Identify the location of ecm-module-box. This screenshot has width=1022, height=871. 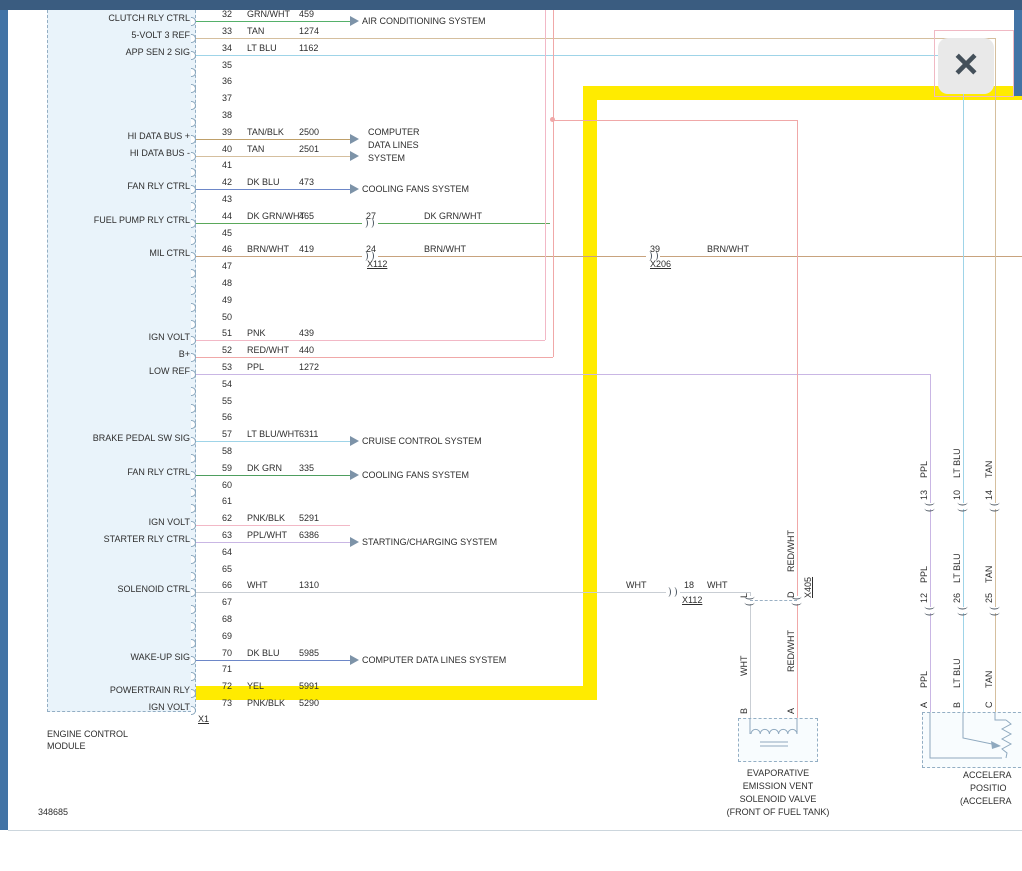
(121, 361).